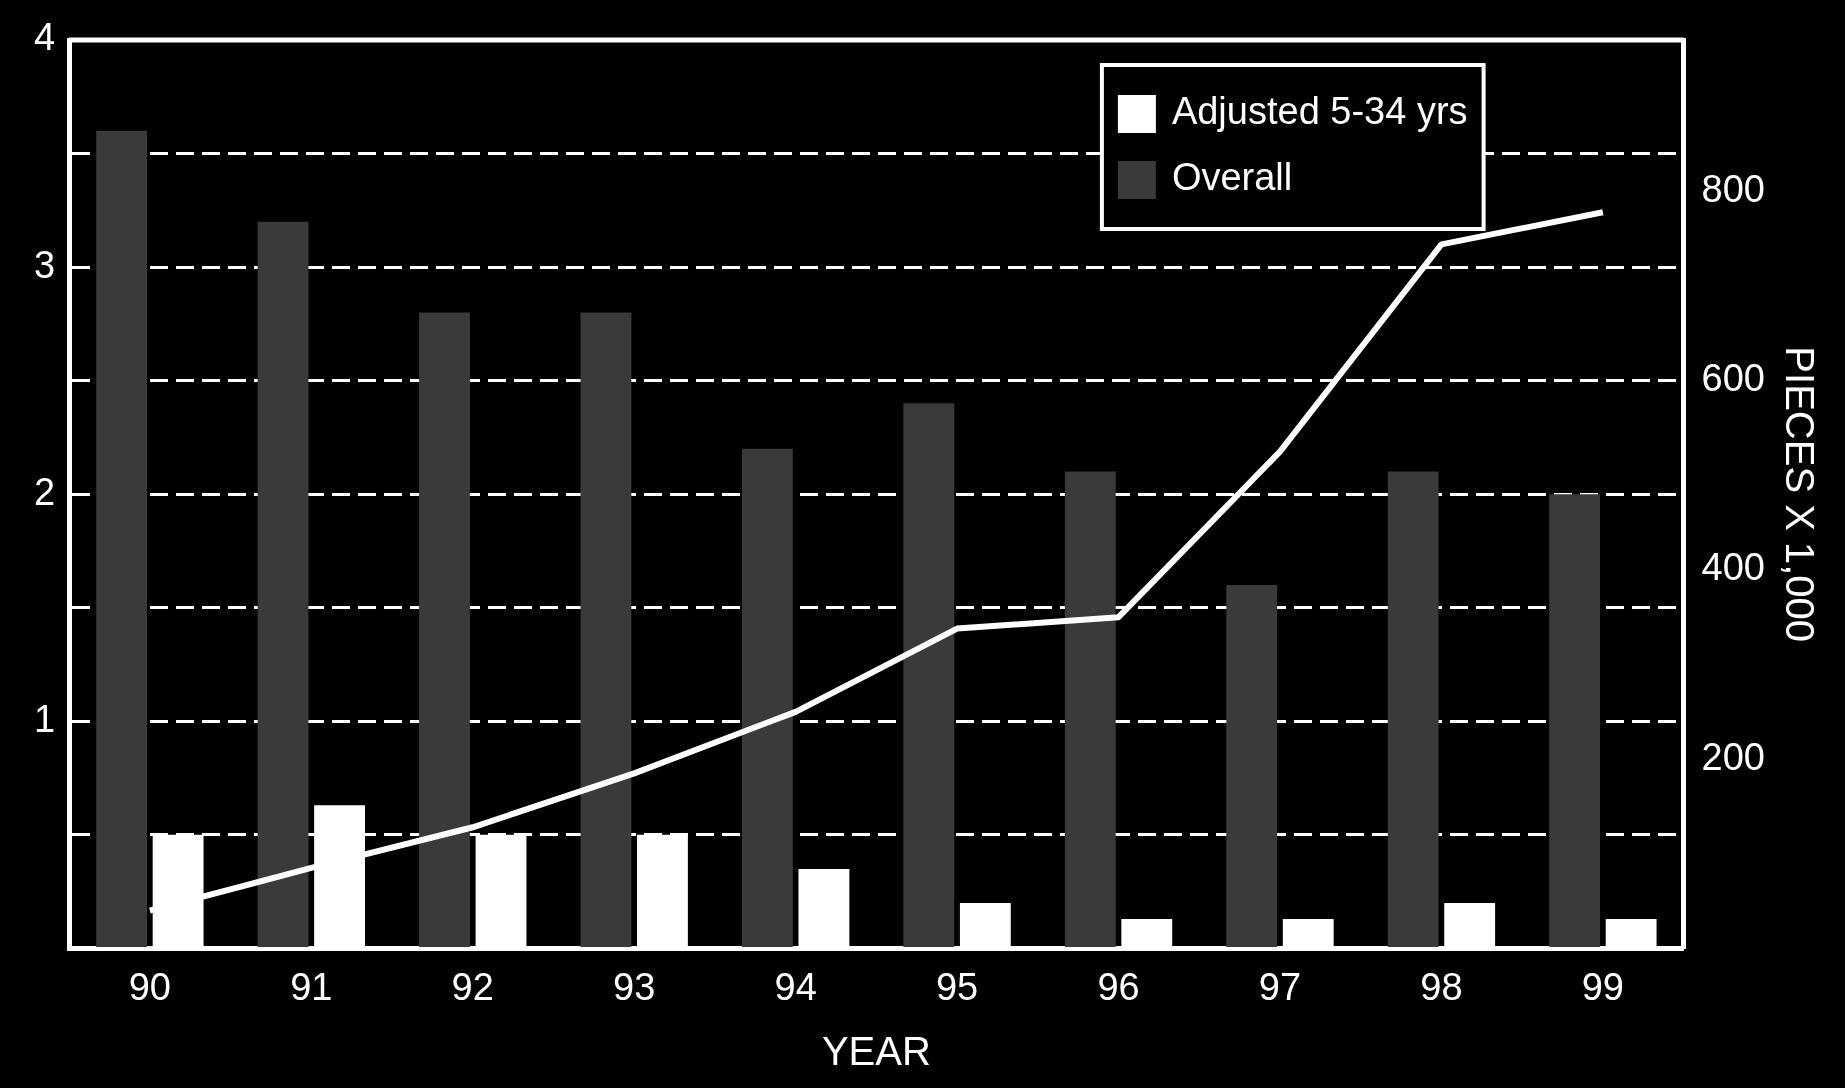  What do you see at coordinates (1232, 177) in the screenshot?
I see `legend-label: Overall` at bounding box center [1232, 177].